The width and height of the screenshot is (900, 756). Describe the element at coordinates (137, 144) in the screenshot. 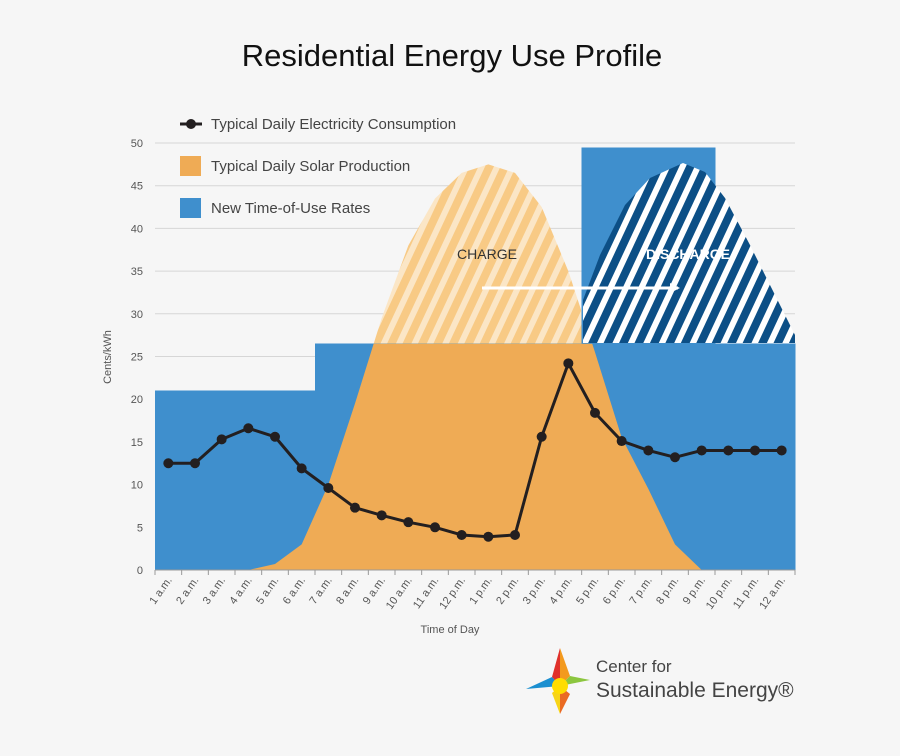

I see `y-tick-label: 50` at that location.